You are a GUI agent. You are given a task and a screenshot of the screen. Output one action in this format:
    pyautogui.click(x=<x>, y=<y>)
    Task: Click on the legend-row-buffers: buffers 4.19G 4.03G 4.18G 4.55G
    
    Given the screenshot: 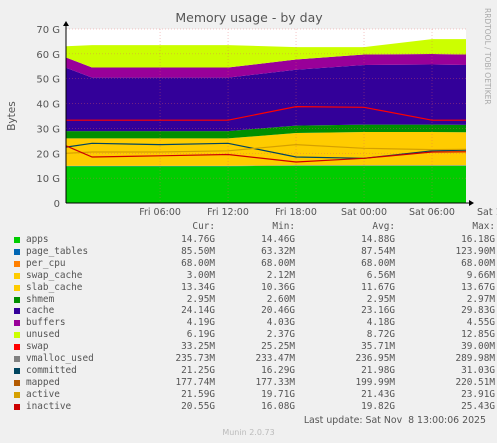 What is the action you would take?
    pyautogui.click(x=253, y=323)
    